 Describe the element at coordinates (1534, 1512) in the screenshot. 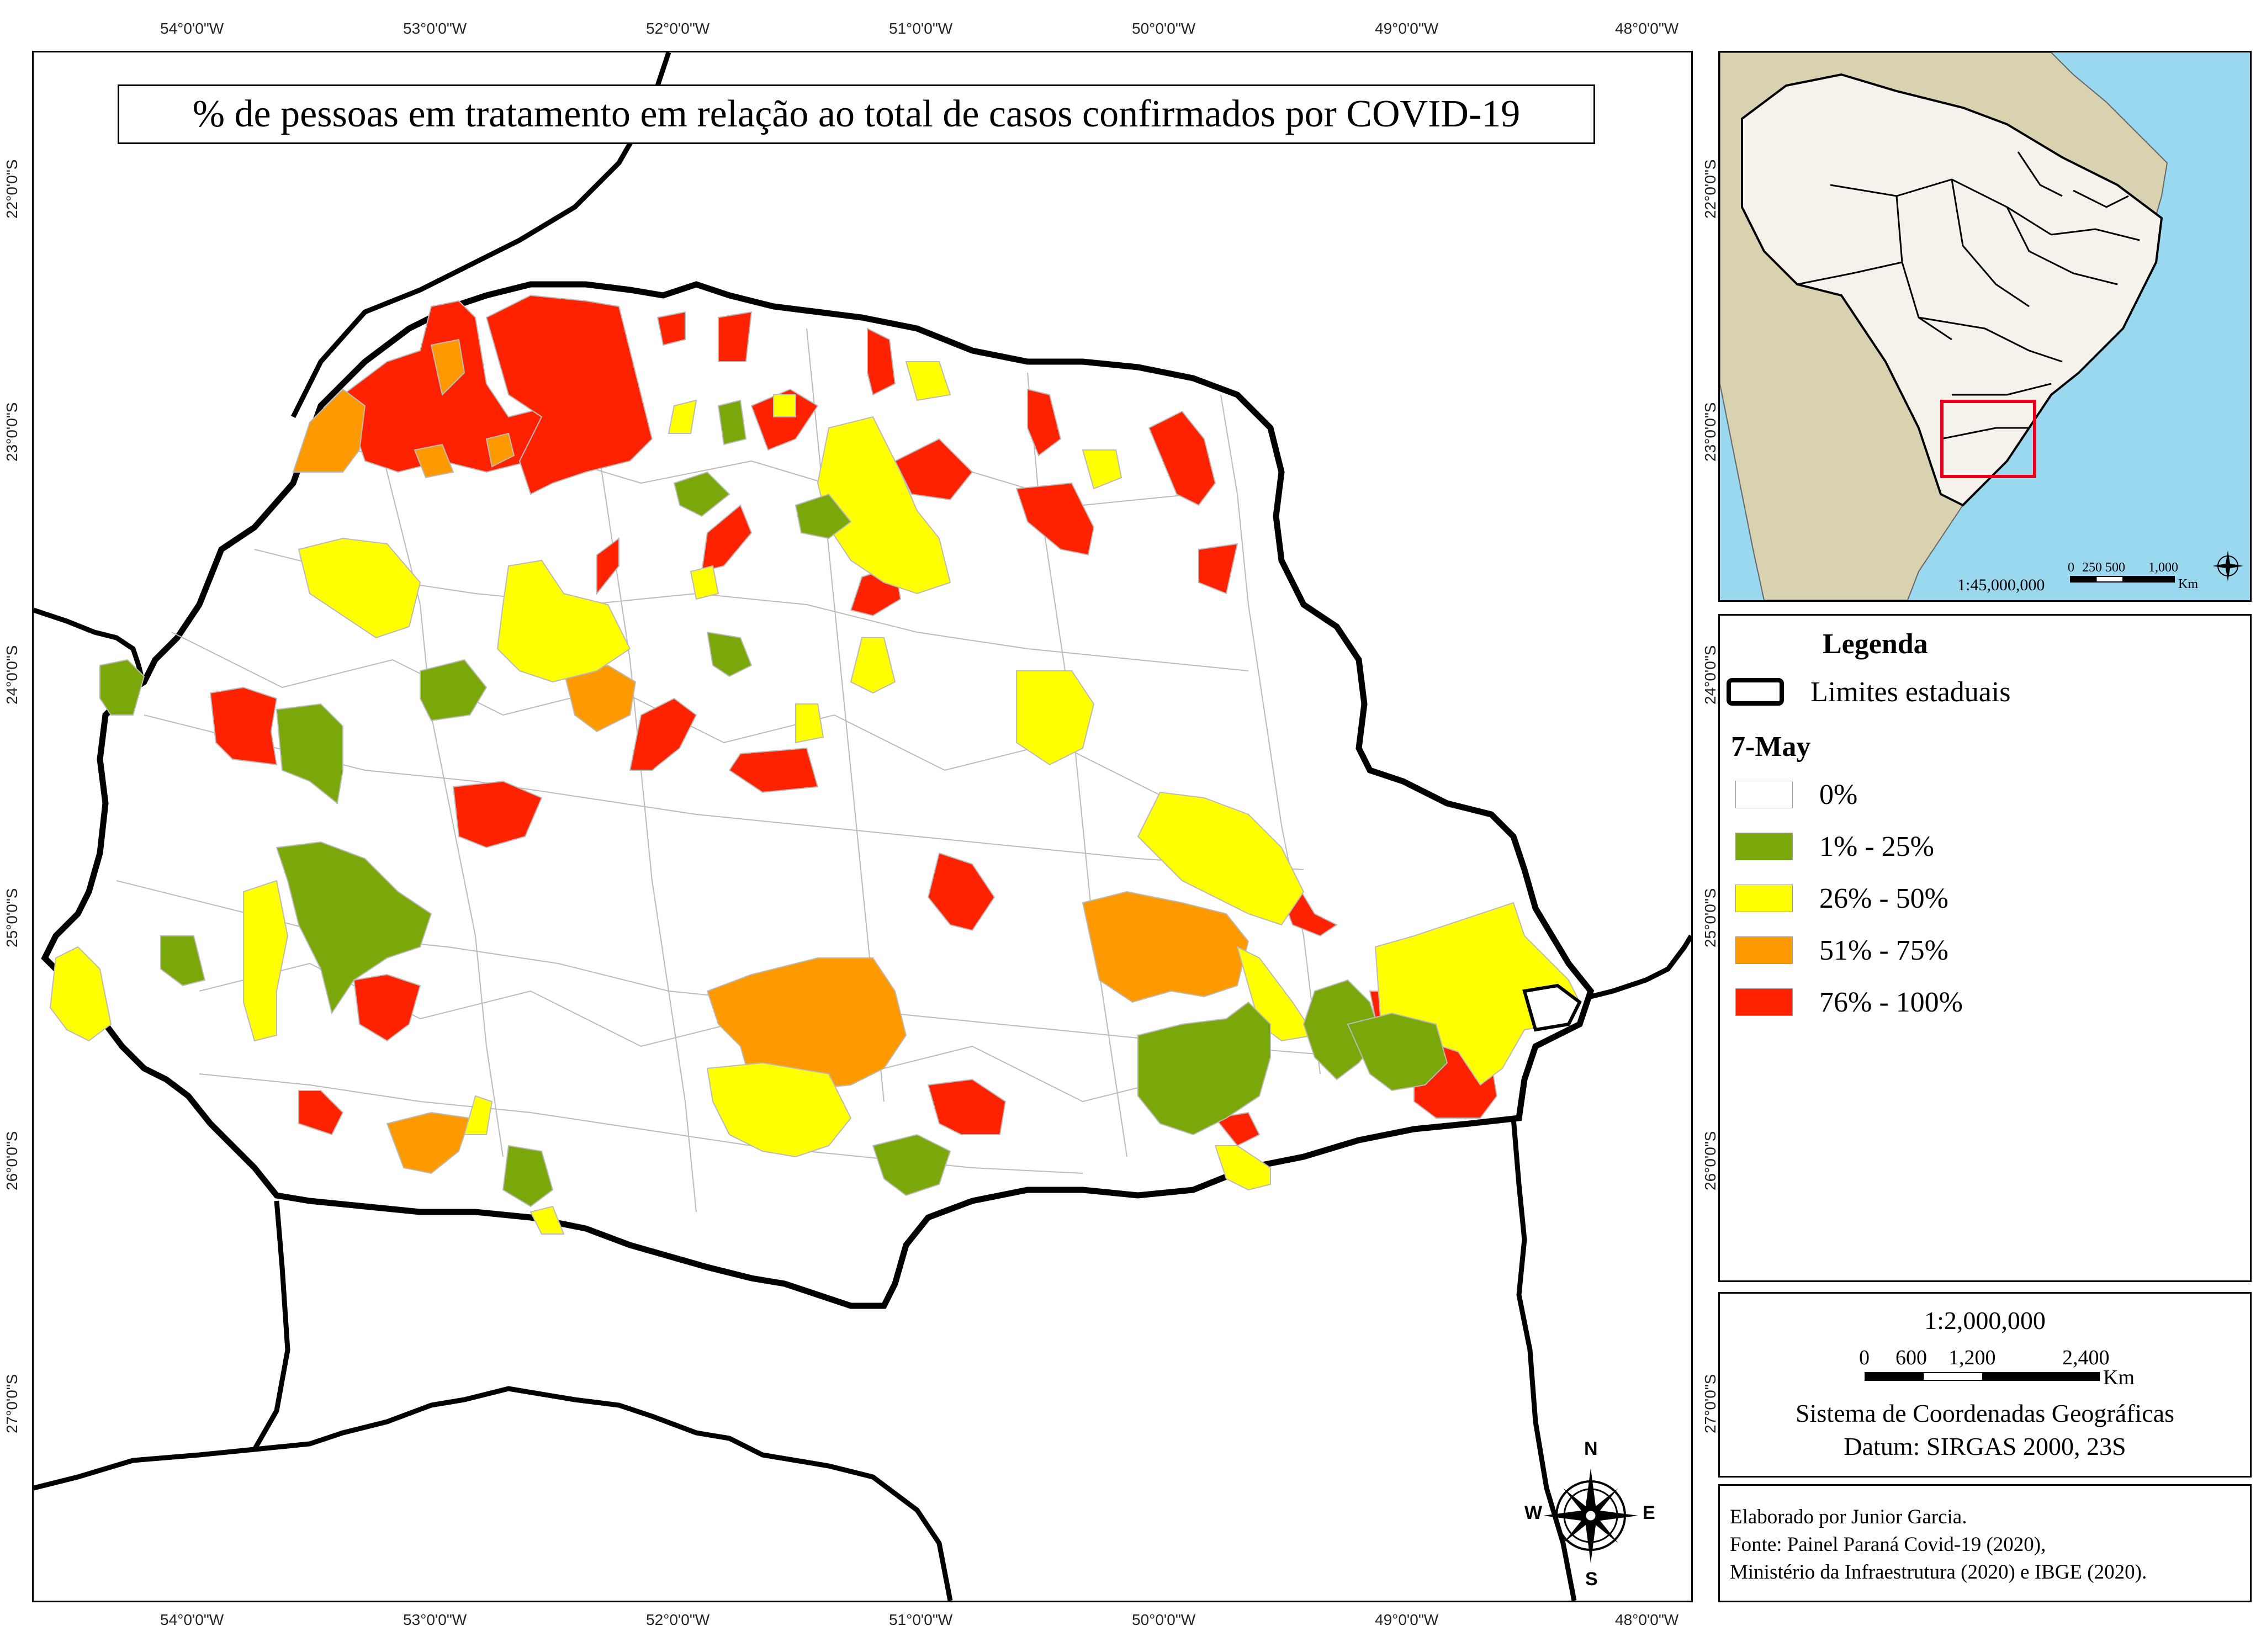

I see `compass-w: W` at that location.